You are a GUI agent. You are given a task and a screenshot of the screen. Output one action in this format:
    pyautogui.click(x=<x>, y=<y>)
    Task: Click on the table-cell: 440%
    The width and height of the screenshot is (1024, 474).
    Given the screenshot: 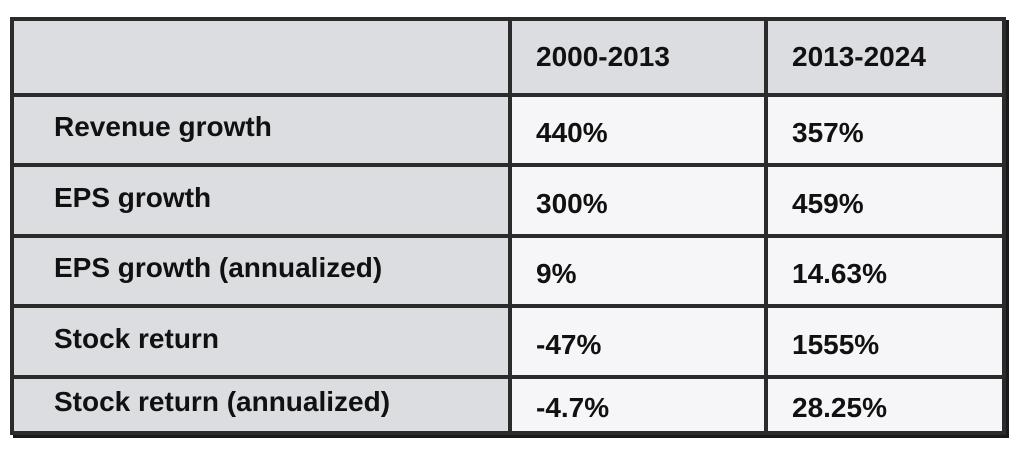 What is the action you would take?
    pyautogui.click(x=638, y=130)
    